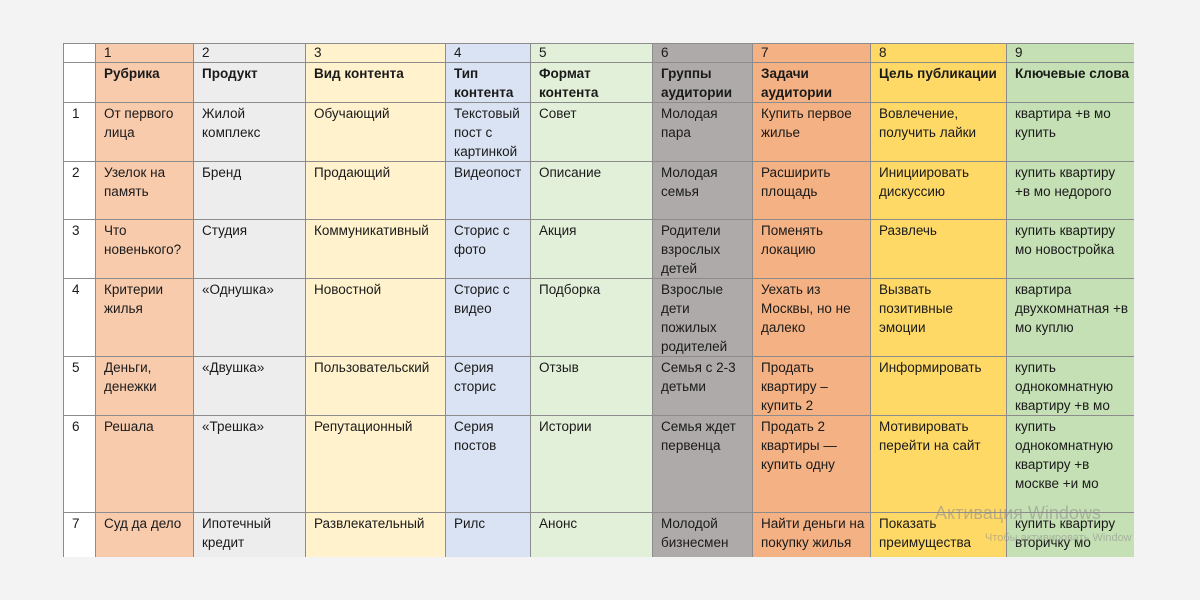 This screenshot has width=1200, height=600. I want to click on table-cell: Показать преимущества продукта, so click(938, 534).